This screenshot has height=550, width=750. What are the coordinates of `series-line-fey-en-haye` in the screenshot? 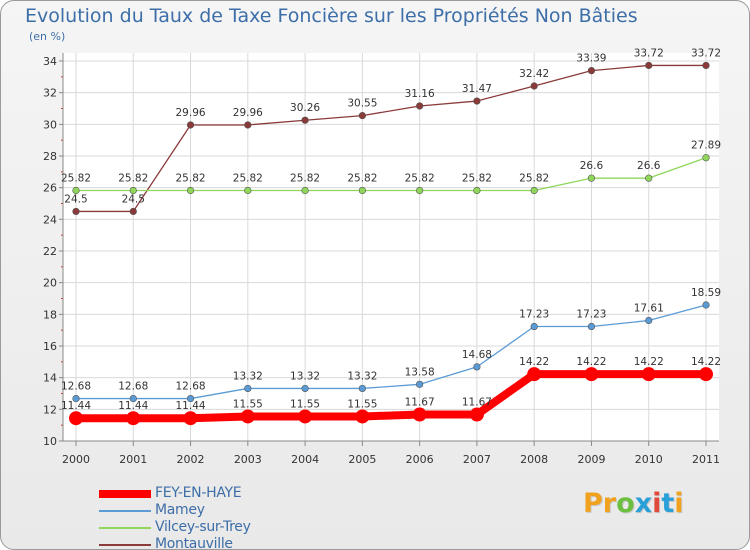 It's located at (391, 396).